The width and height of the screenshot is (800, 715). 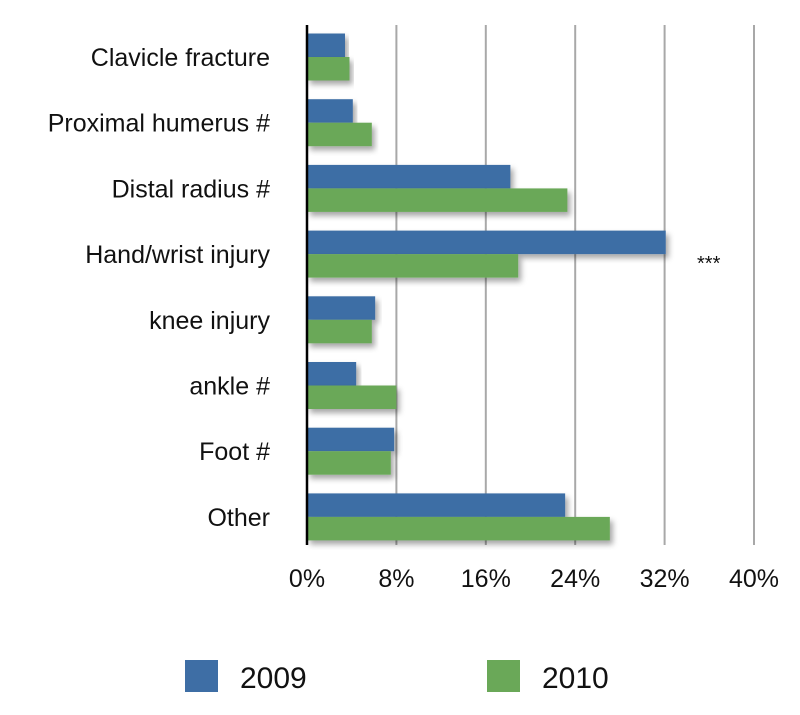 What do you see at coordinates (234, 452) in the screenshot?
I see `category-label: Foot #` at bounding box center [234, 452].